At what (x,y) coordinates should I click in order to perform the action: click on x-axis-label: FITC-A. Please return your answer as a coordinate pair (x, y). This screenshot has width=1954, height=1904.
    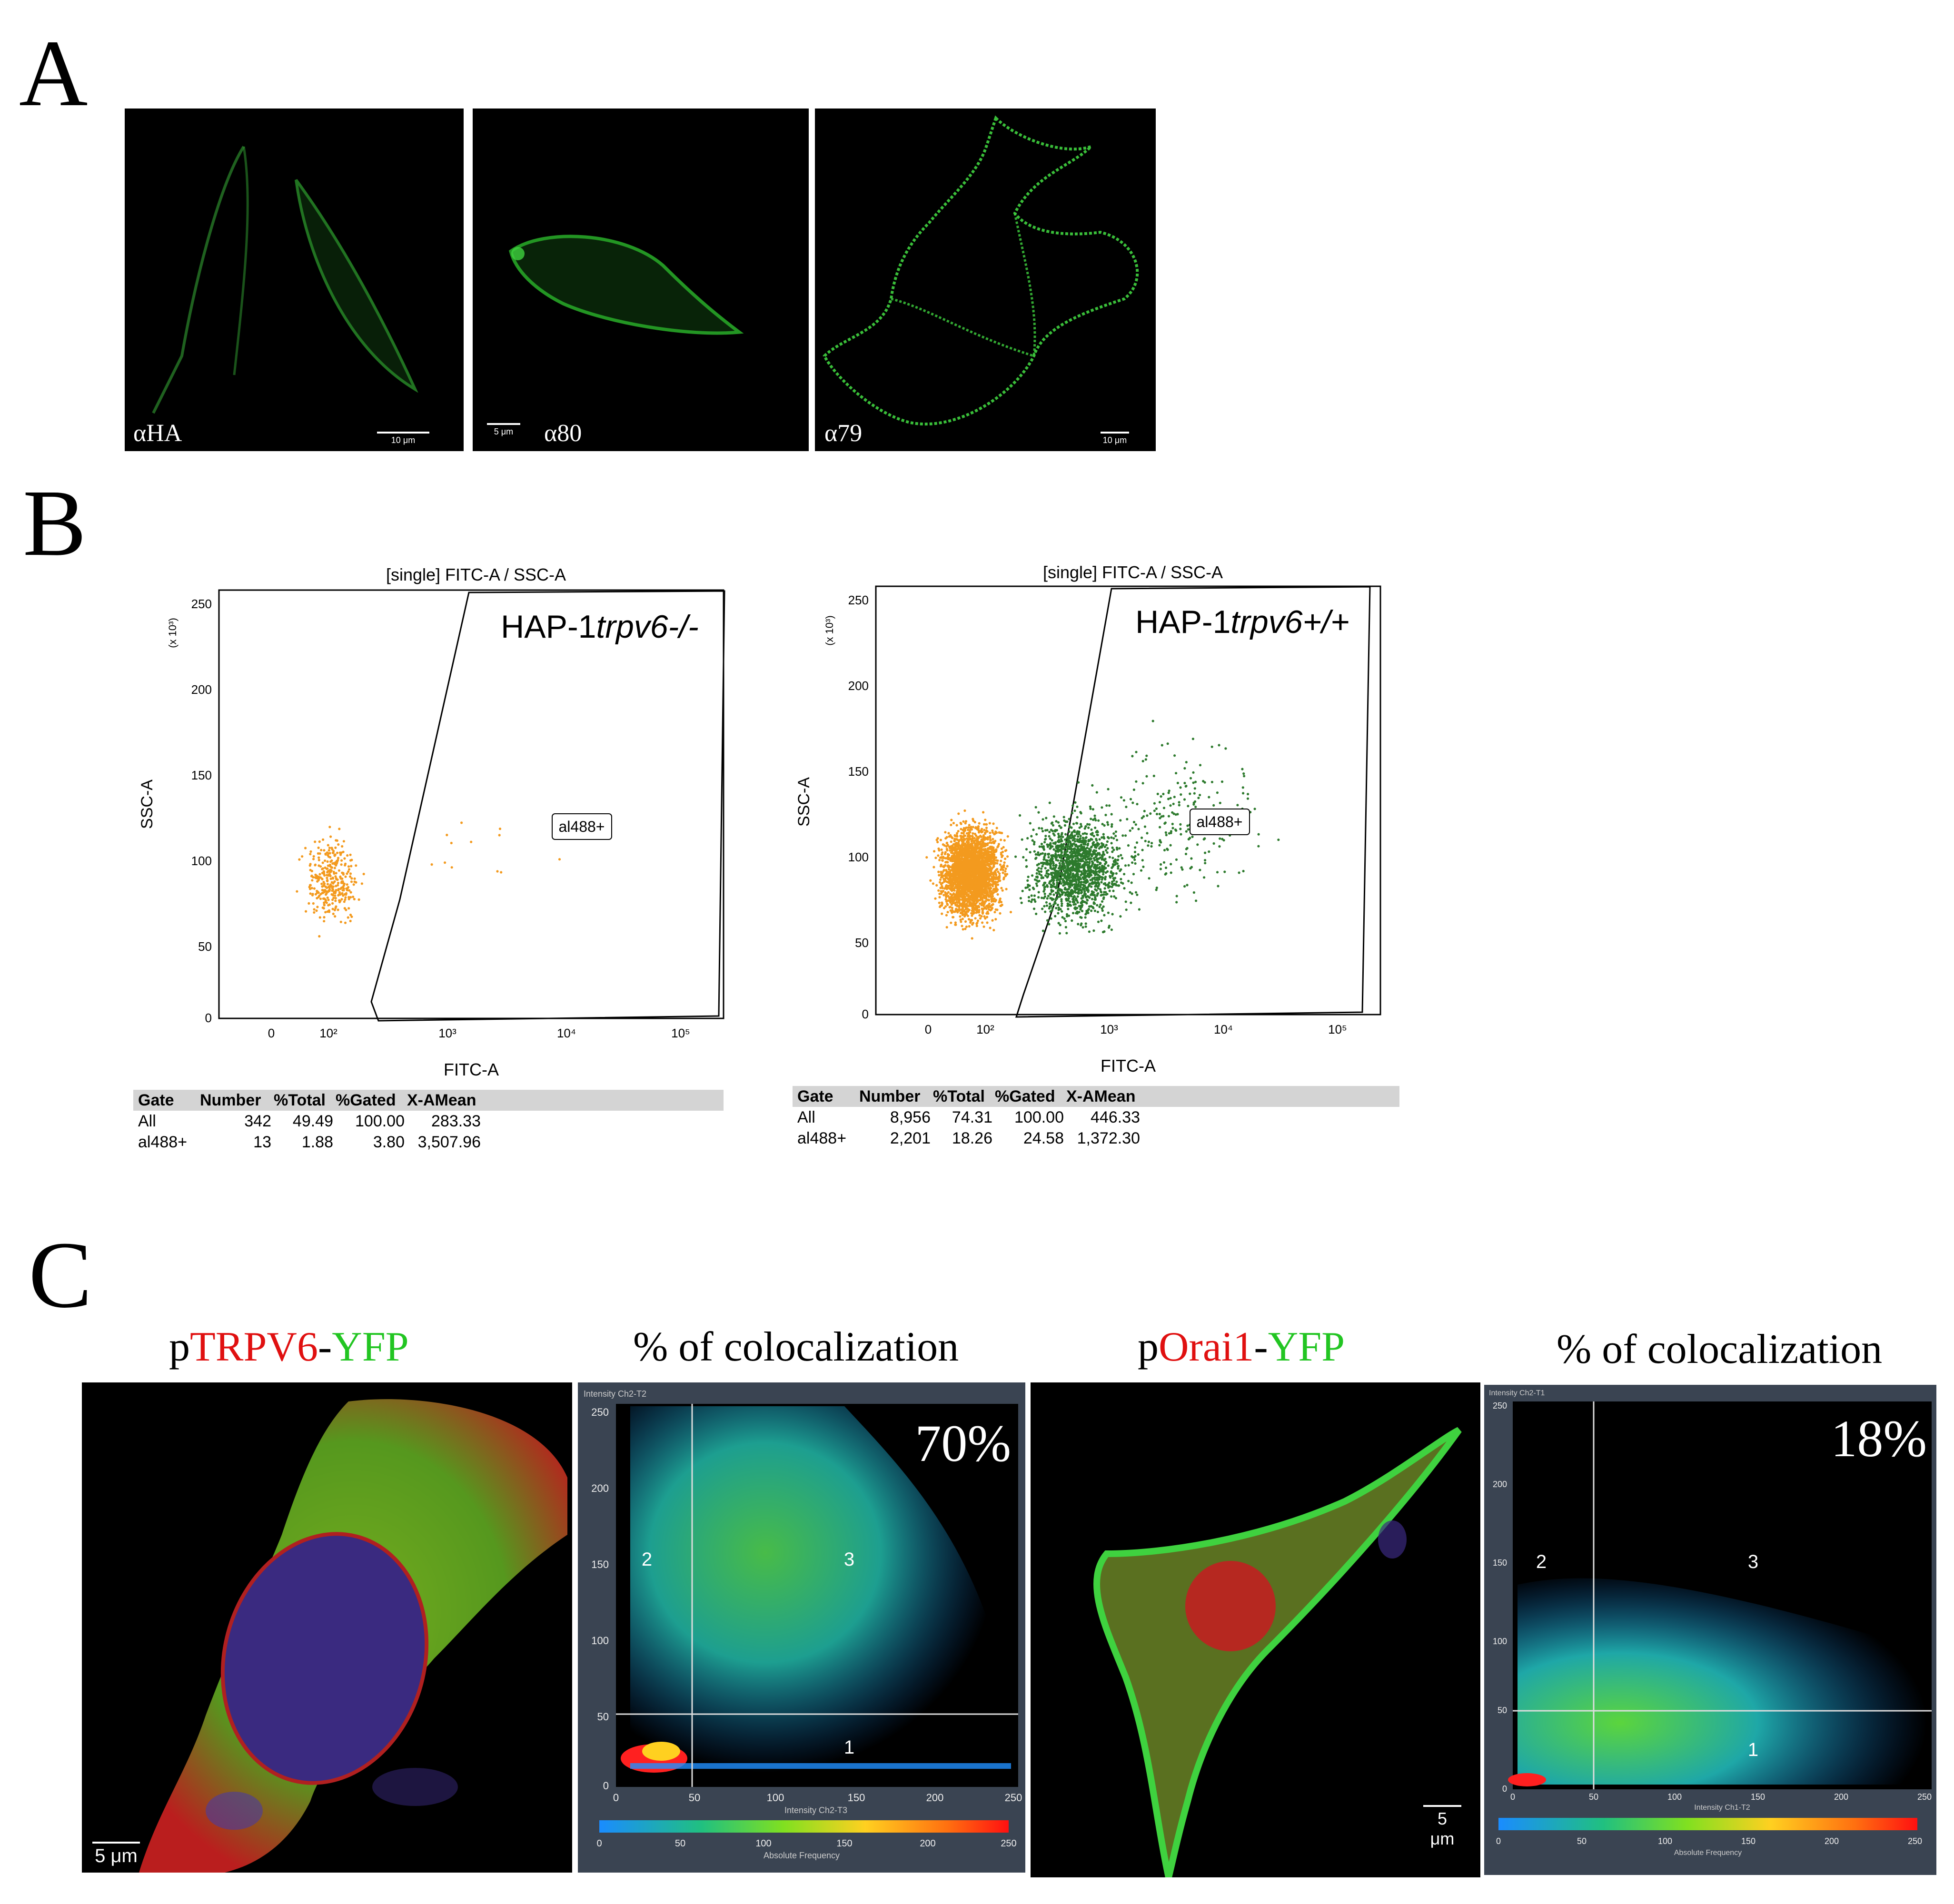
    Looking at the image, I should click on (1128, 1065).